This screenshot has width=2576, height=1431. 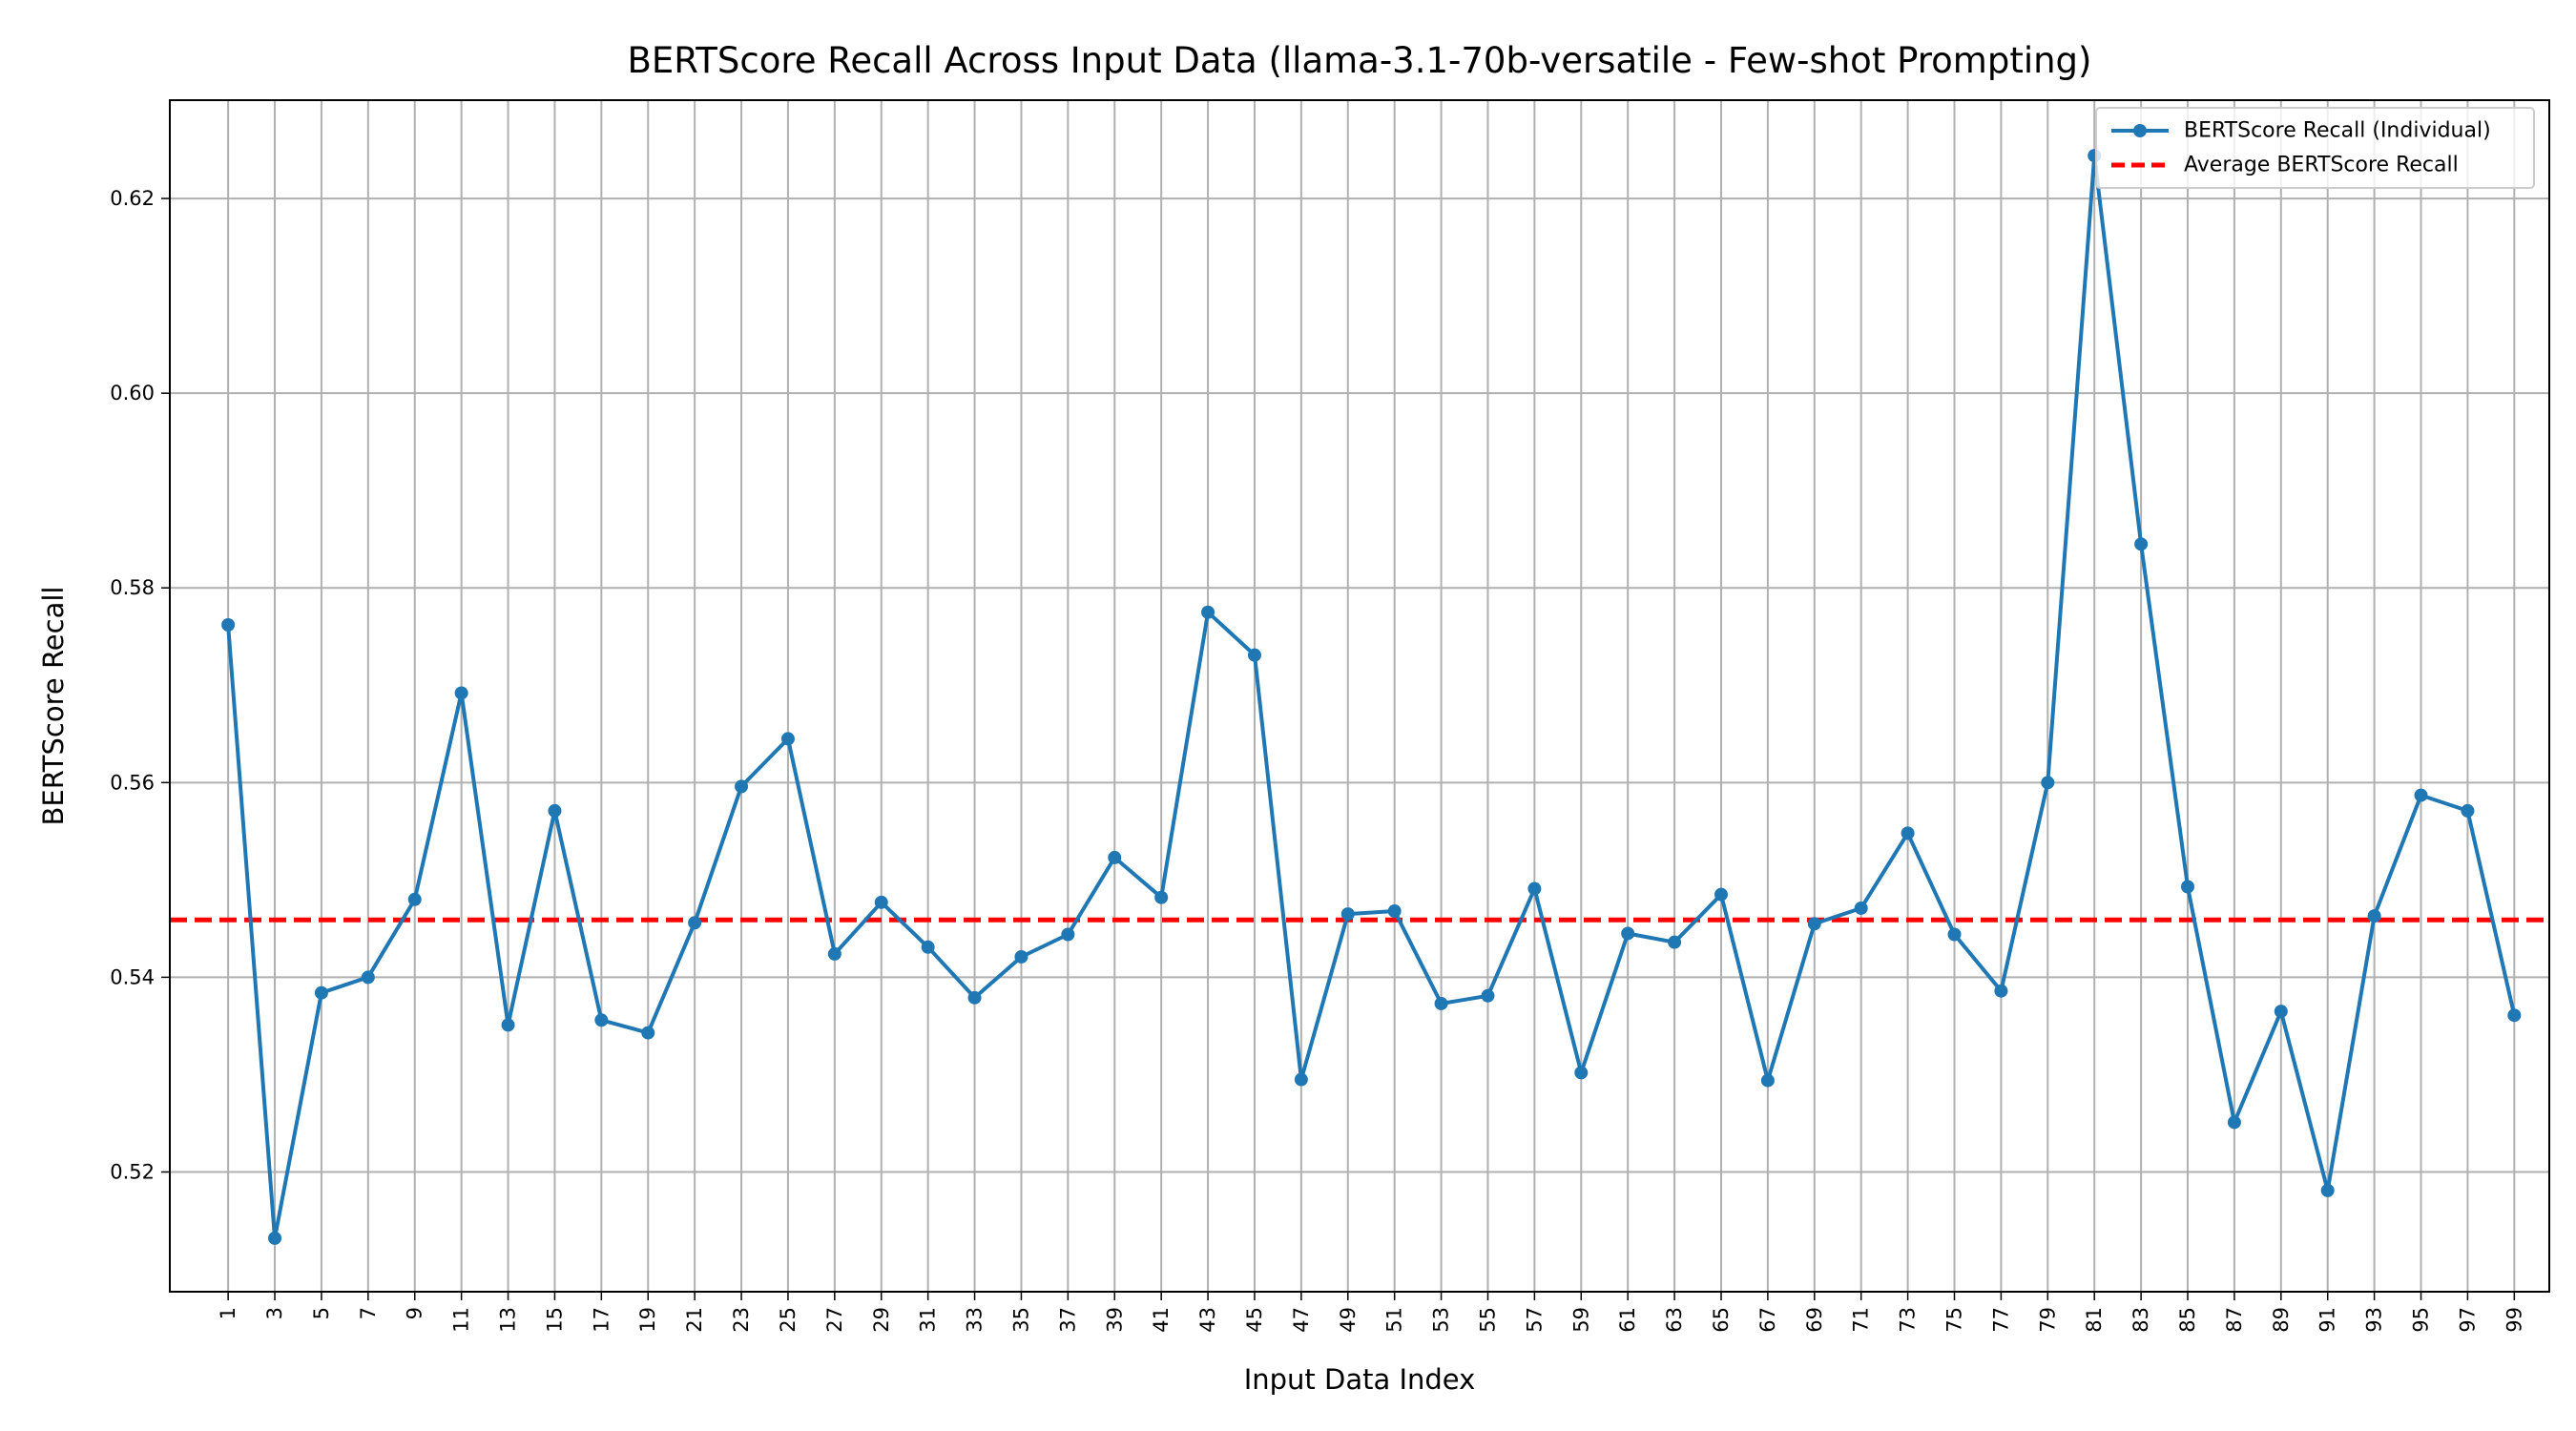 I want to click on x-tick-label: 29, so click(x=881, y=1320).